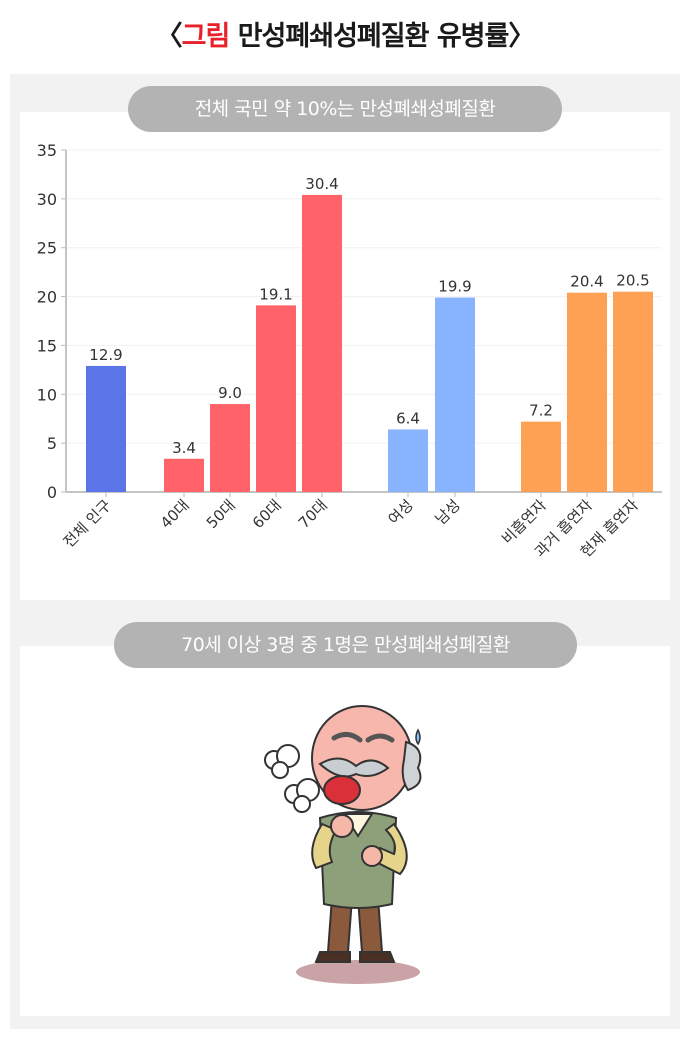  I want to click on y-tick-label: 30, so click(47, 199).